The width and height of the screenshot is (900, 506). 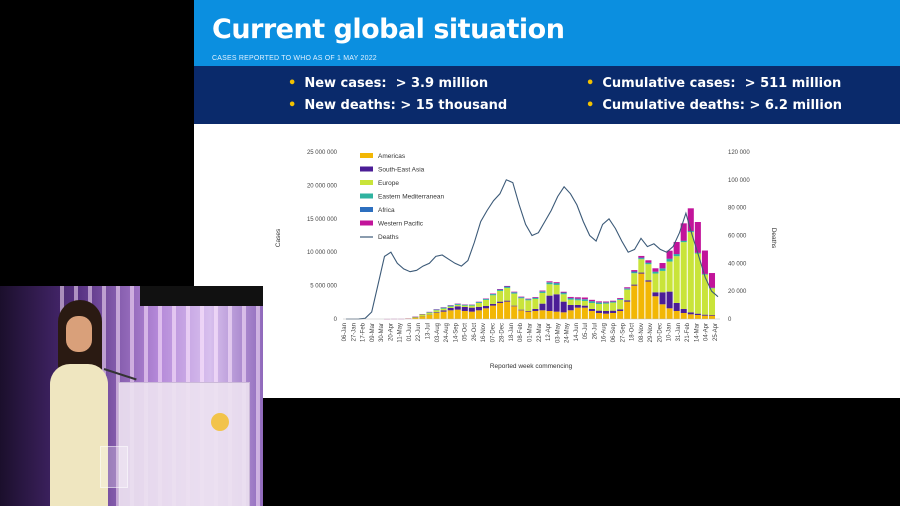 What do you see at coordinates (411, 197) in the screenshot?
I see `legend-label: Eastern Mediterranean` at bounding box center [411, 197].